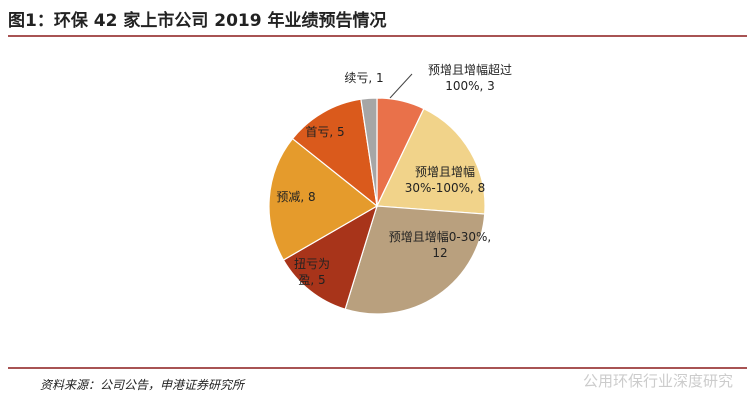 This screenshot has width=755, height=411. What do you see at coordinates (445, 180) in the screenshot?
I see `slice-label: 预增且增幅30%-100%, 8` at bounding box center [445, 180].